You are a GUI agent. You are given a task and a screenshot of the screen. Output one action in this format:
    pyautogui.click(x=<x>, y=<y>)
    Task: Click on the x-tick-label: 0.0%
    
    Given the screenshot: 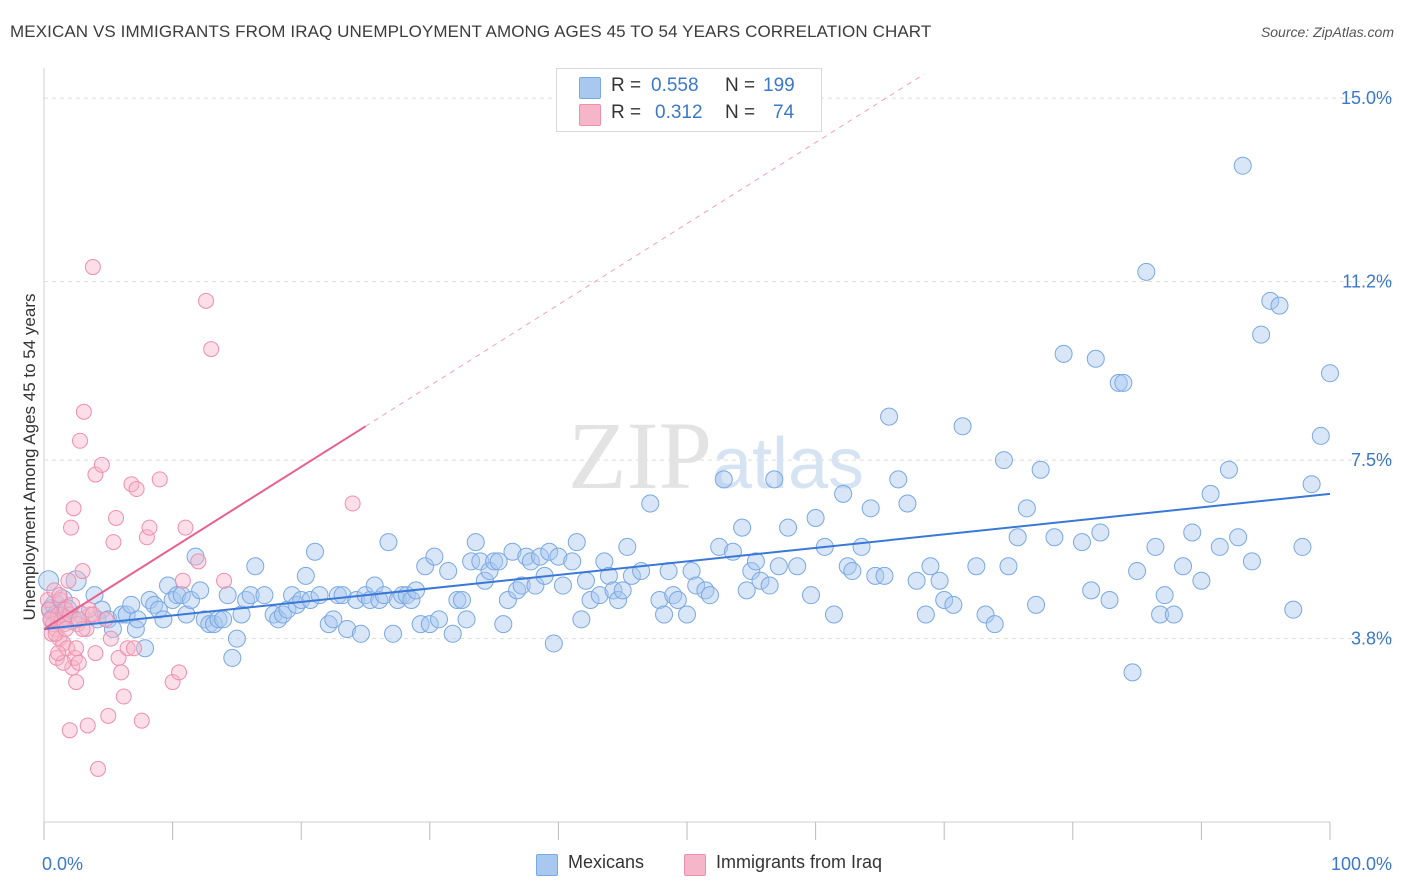 What is the action you would take?
    pyautogui.click(x=62, y=864)
    